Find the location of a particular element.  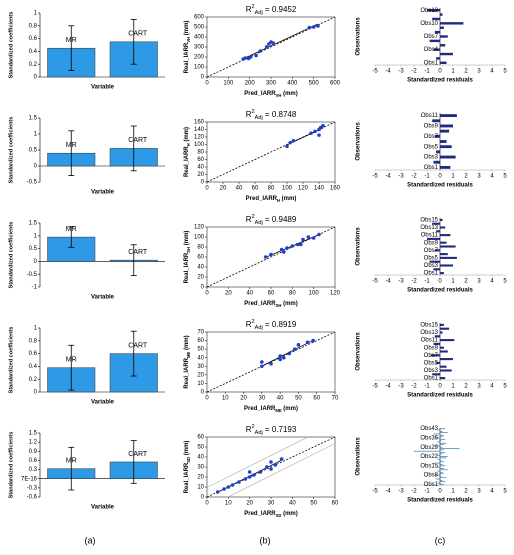

y-tick-label: 160 is located at coordinates (199, 123).